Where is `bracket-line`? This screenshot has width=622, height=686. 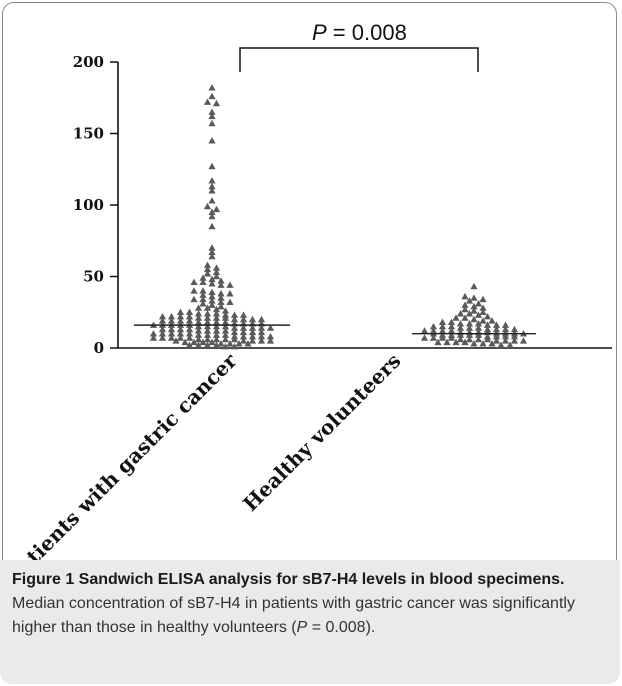 bracket-line is located at coordinates (359, 59).